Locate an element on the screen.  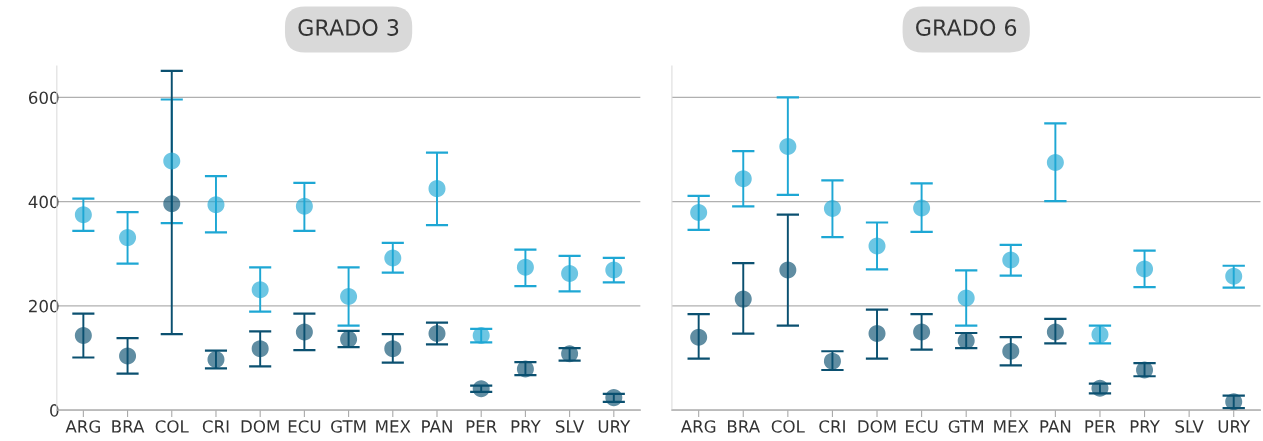
y-tick-label: 400 is located at coordinates (43, 202).